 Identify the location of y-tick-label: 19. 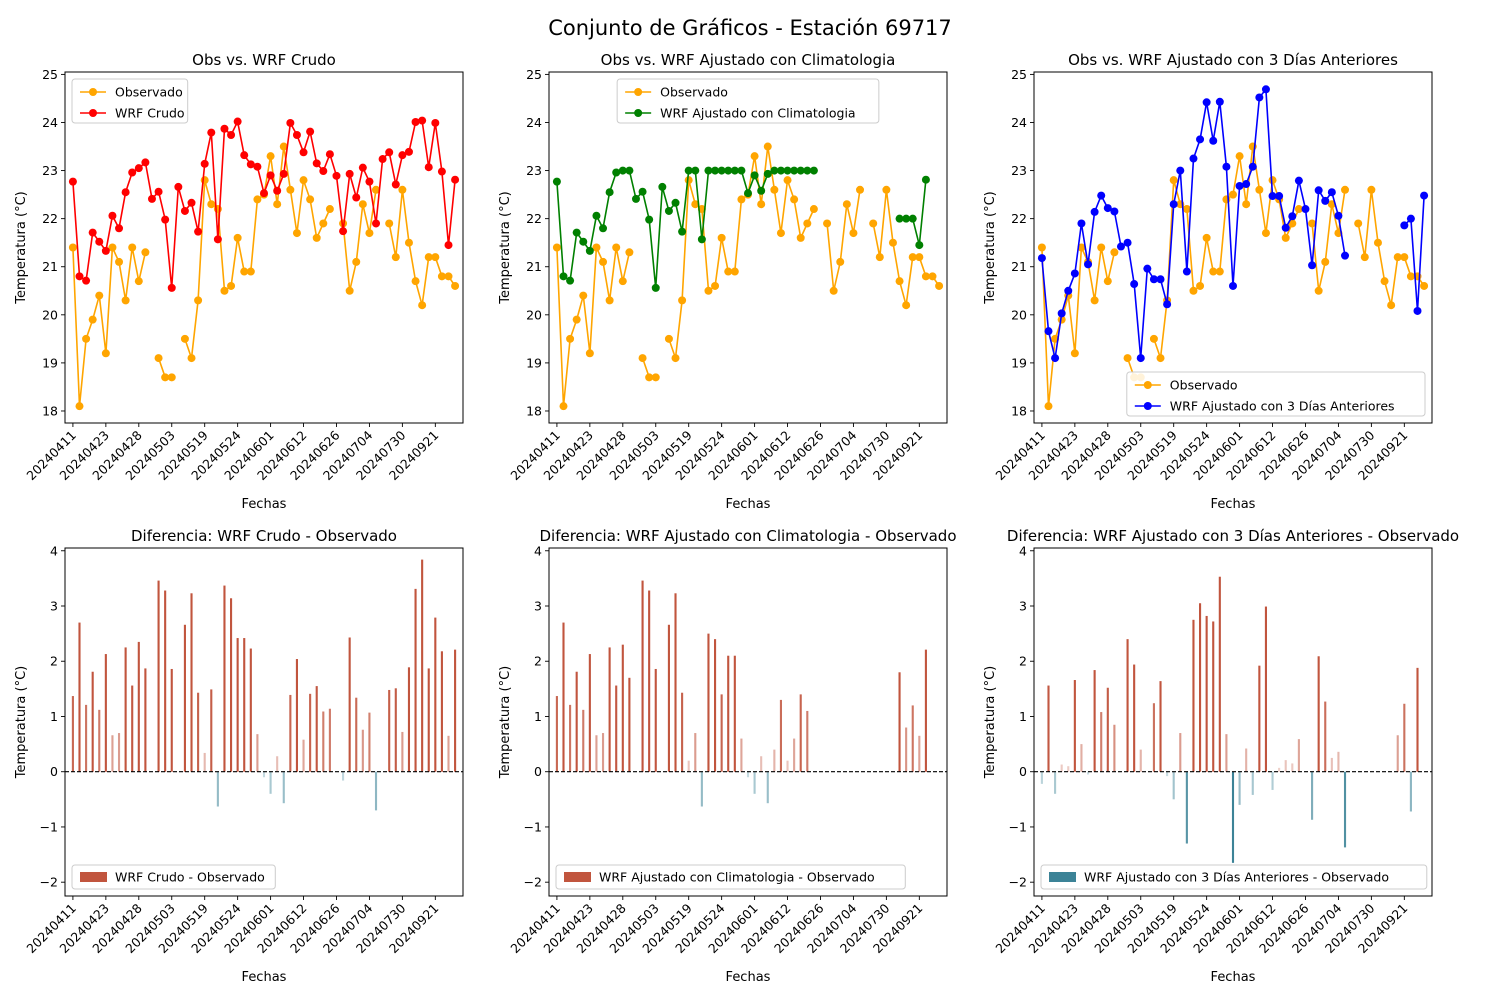
(534, 362).